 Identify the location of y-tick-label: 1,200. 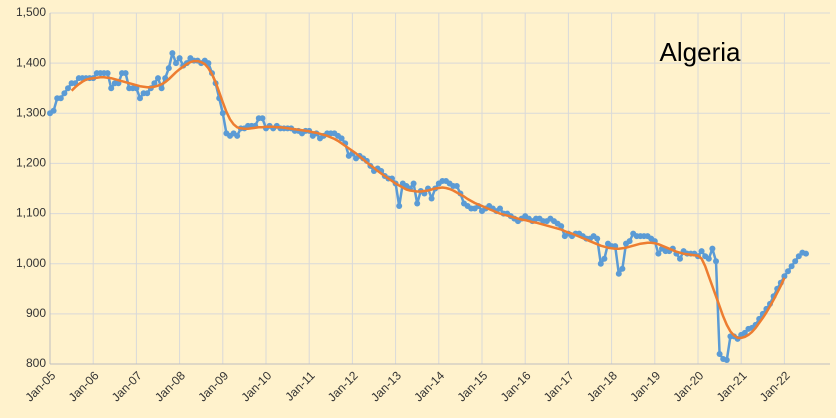
(31, 163).